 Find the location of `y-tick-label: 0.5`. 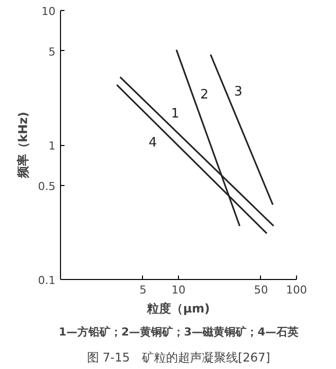

y-tick-label: 0.5 is located at coordinates (47, 186).